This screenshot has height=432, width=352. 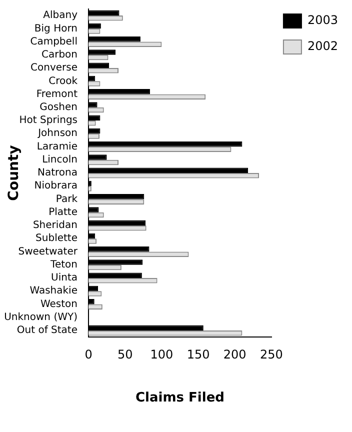 I want to click on legend-label: 2002, so click(x=322, y=46).